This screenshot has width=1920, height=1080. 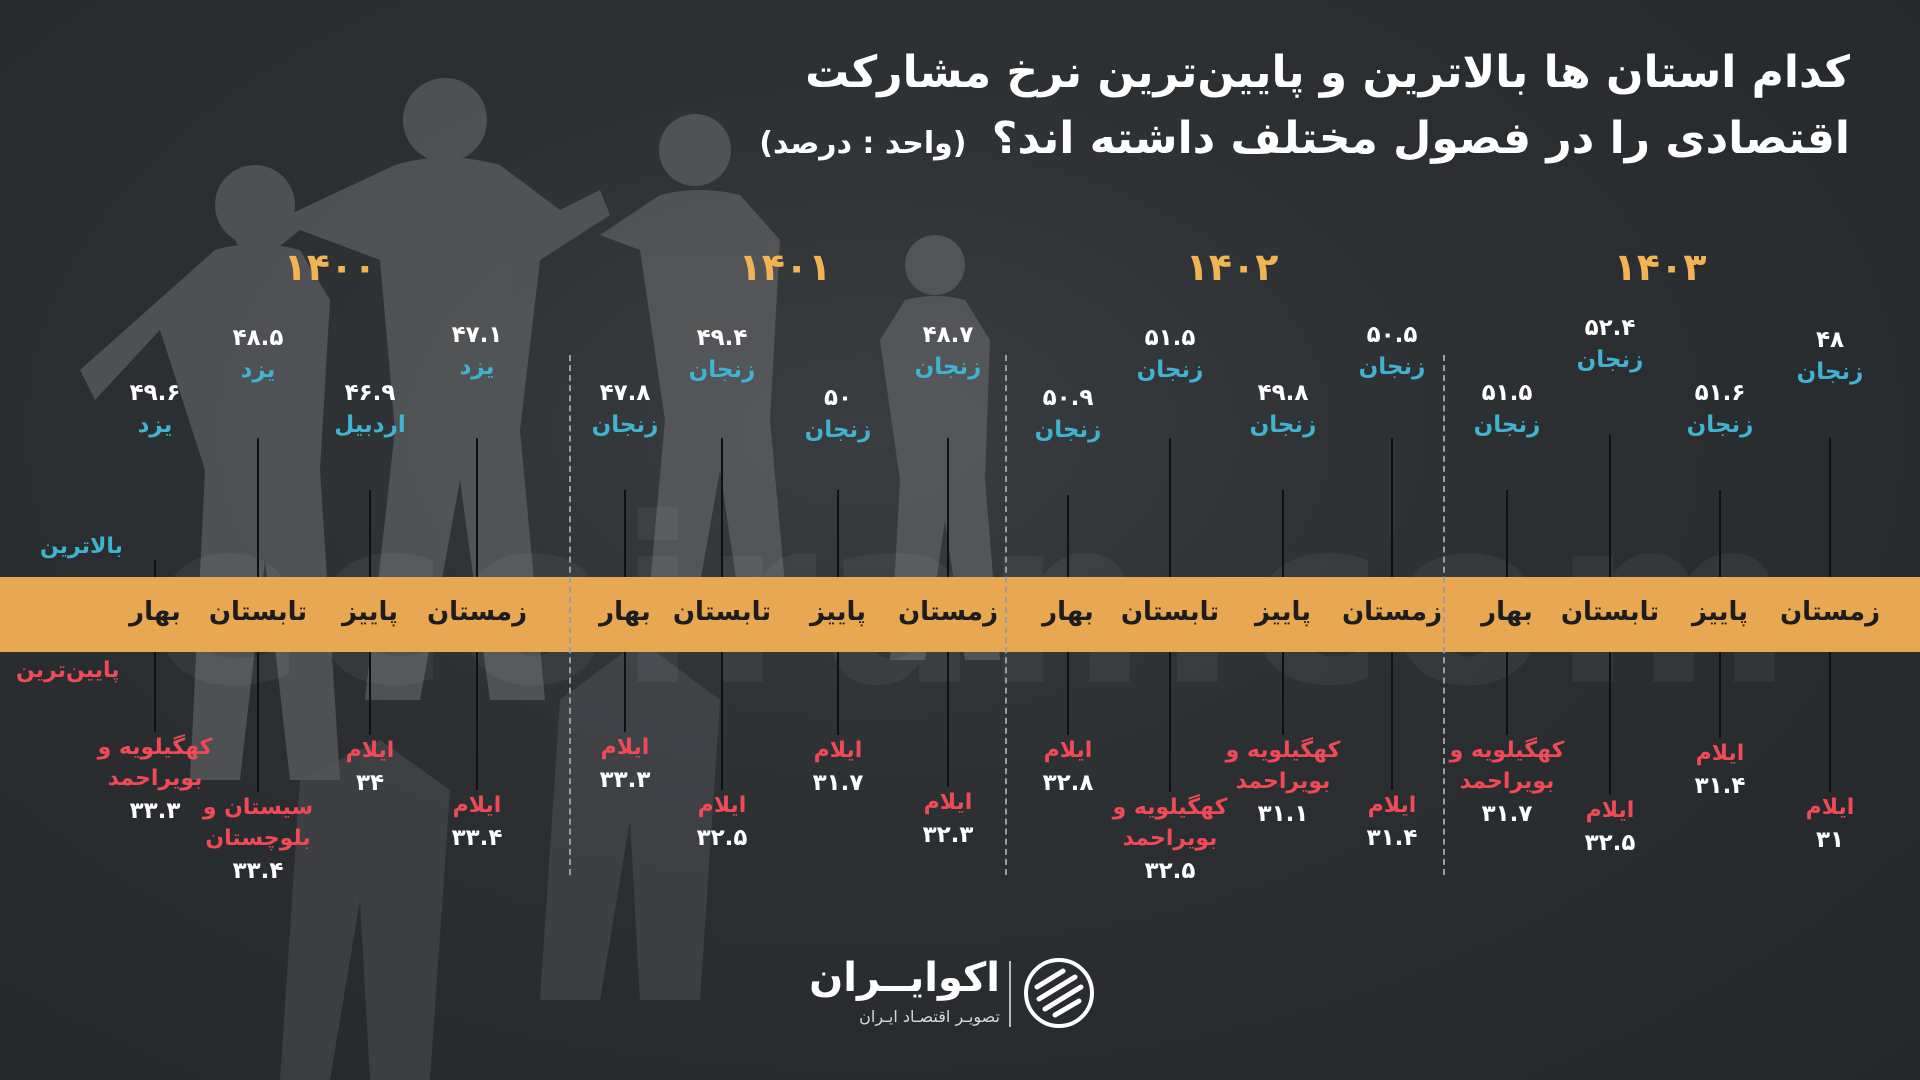 I want to click on highest-value: ۵۰.۹, so click(x=1068, y=398).